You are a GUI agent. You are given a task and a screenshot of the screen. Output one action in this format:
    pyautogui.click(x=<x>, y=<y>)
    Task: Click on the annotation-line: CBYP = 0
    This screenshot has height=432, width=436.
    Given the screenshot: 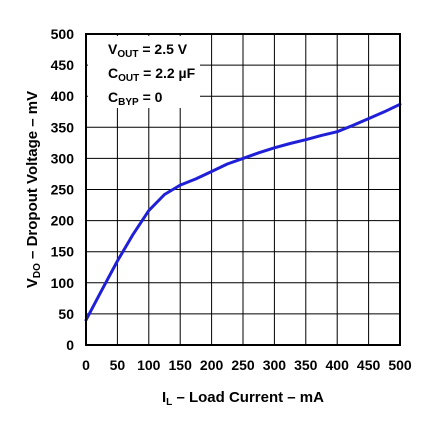 What is the action you would take?
    pyautogui.click(x=135, y=98)
    